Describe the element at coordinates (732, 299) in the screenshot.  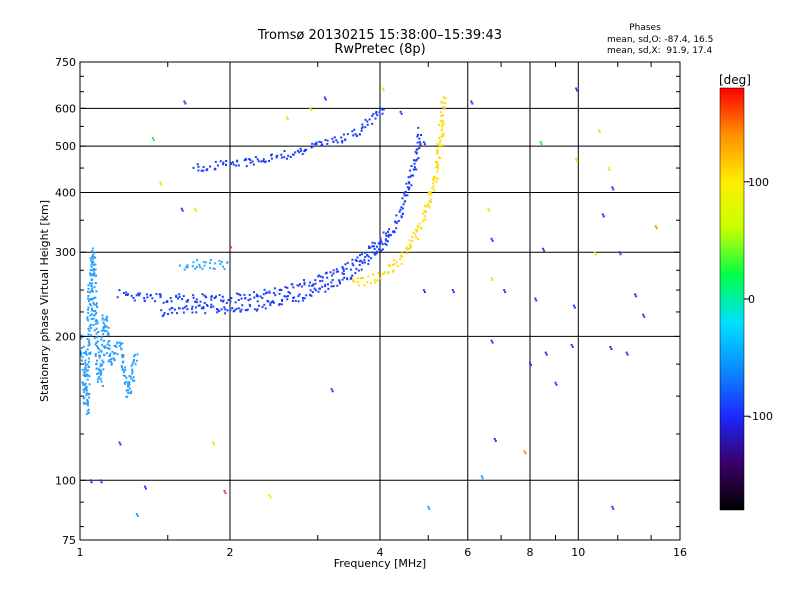
I see `colorbar` at that location.